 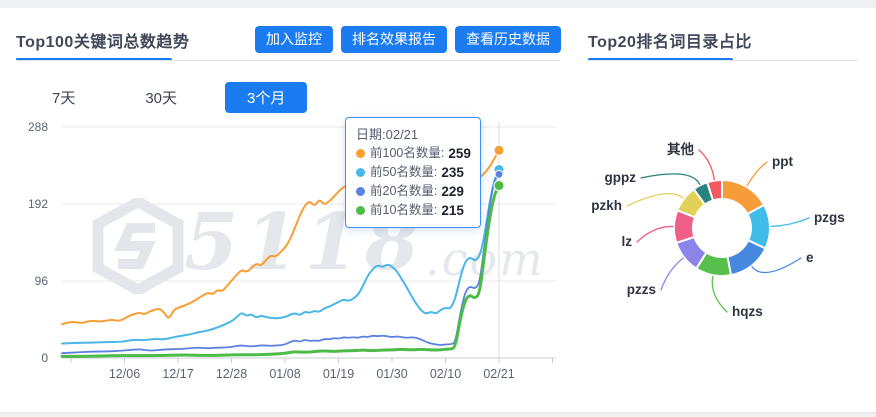 I want to click on donut-leader-gppz, so click(x=670, y=179).